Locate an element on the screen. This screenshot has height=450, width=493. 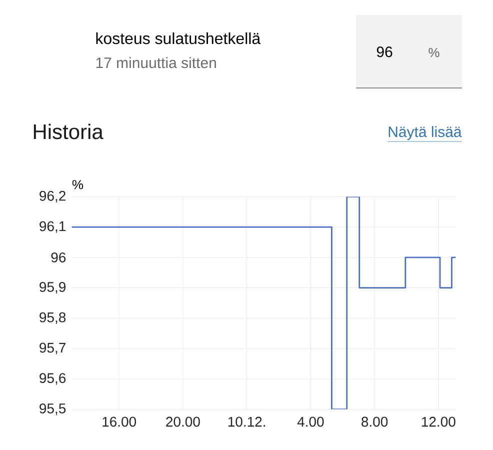
x-tick-label: 10.12. is located at coordinates (246, 421).